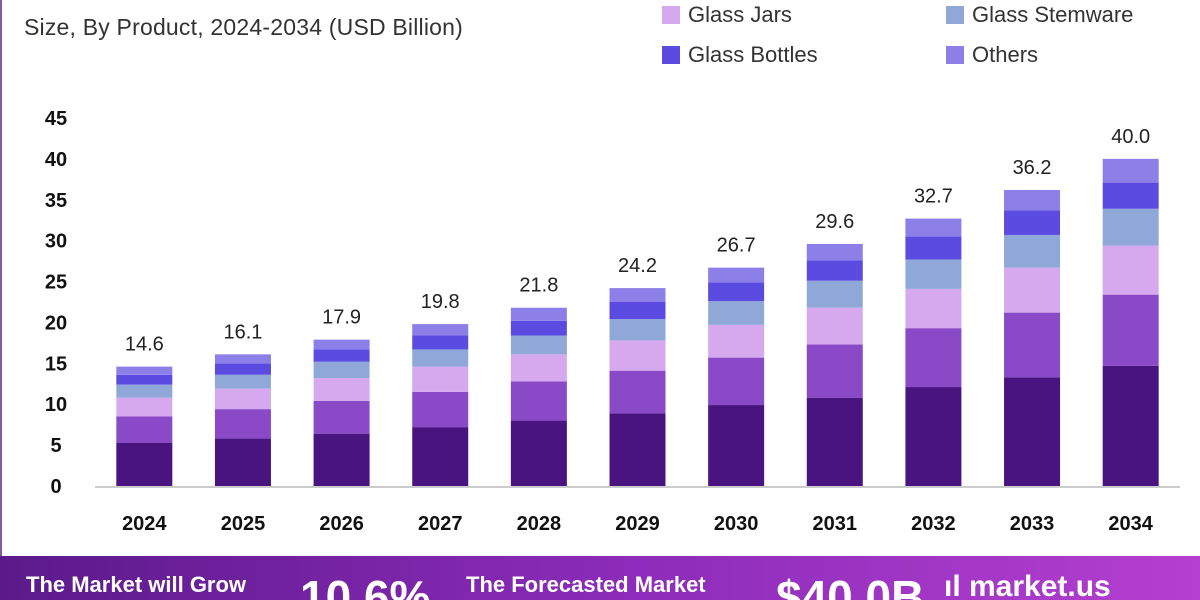  What do you see at coordinates (736, 246) in the screenshot?
I see `bar-total-label: 26.7` at bounding box center [736, 246].